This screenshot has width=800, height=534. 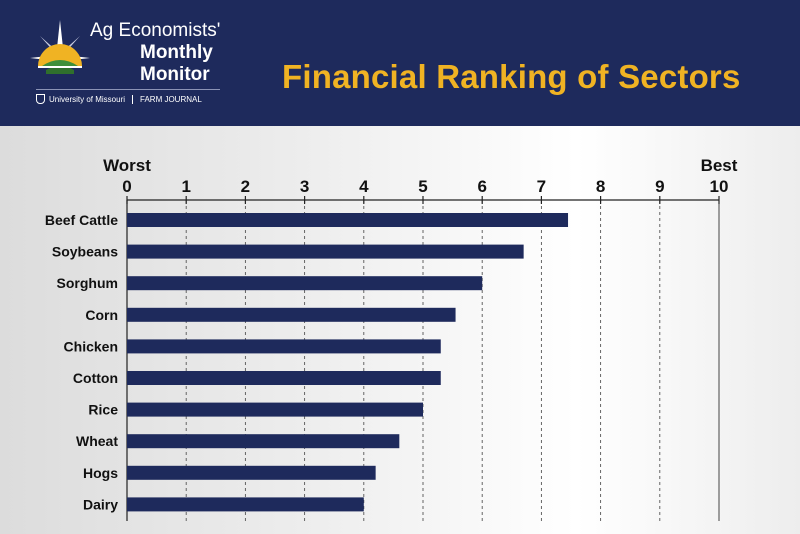 What do you see at coordinates (245, 186) in the screenshot?
I see `tick-label: 2` at bounding box center [245, 186].